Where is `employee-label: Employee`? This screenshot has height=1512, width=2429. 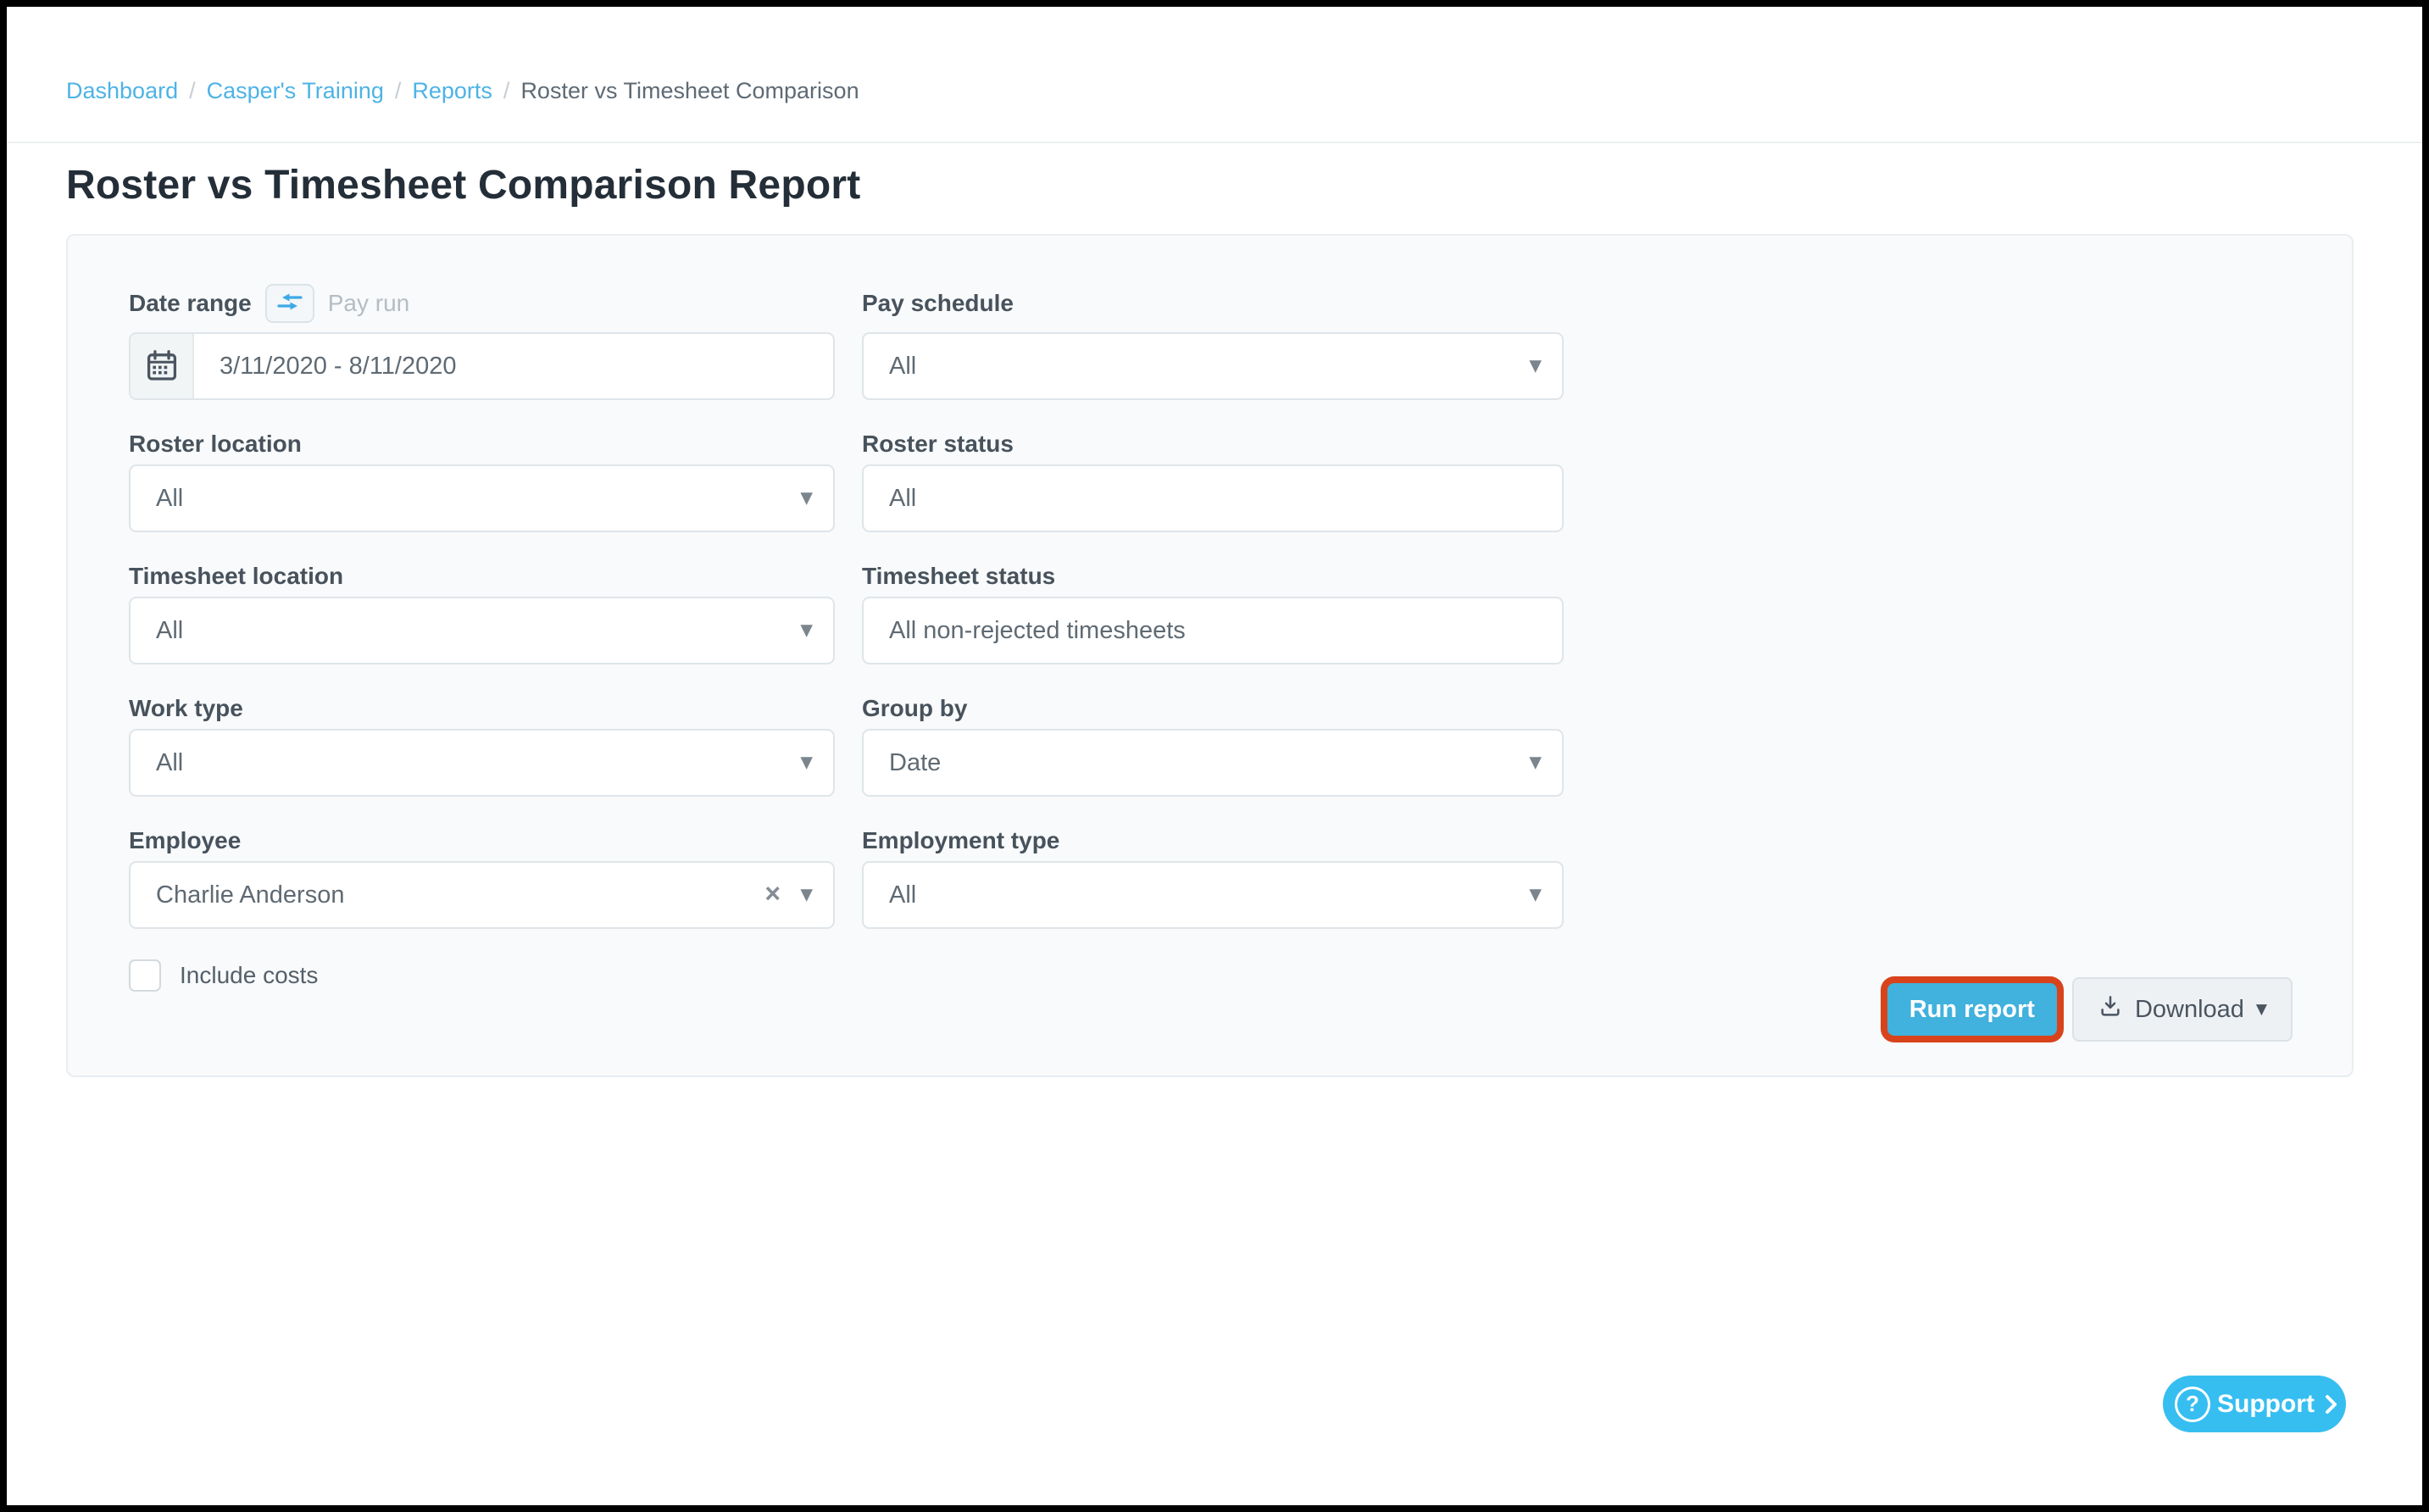
employee-label: Employee is located at coordinates (185, 840).